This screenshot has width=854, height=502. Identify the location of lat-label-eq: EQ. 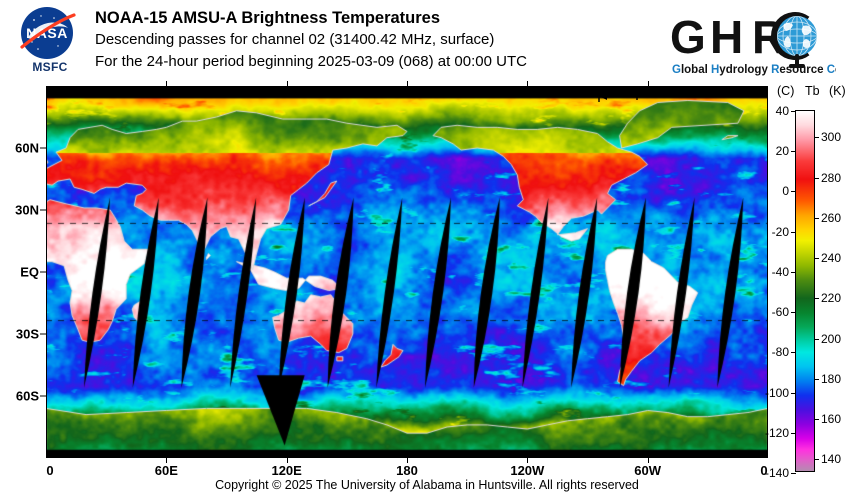
(29, 272).